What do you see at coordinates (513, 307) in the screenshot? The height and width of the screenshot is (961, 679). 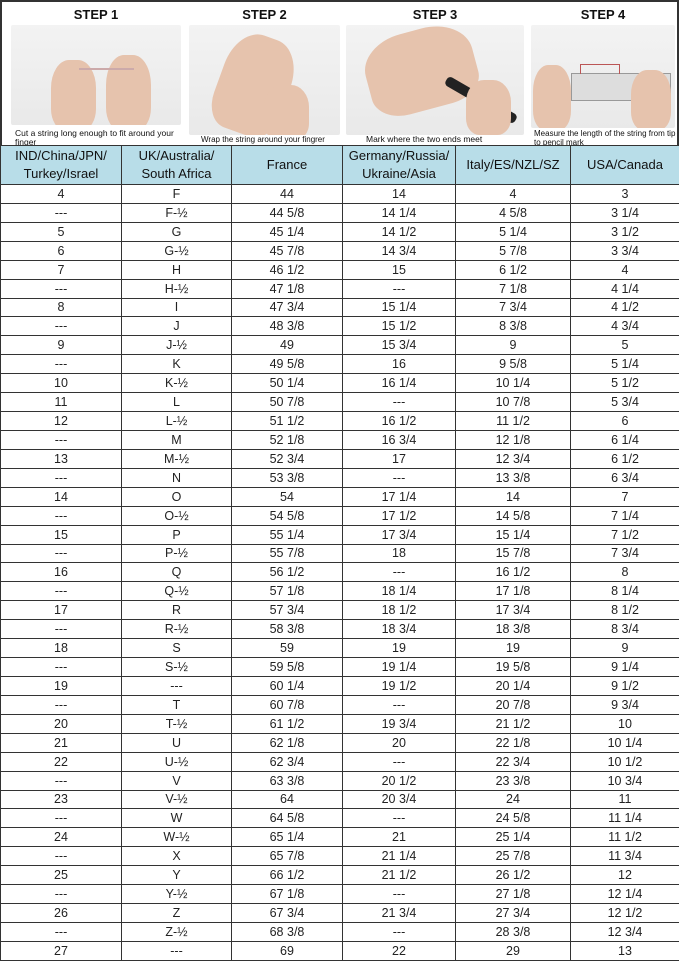 I see `cell-italy: 7 3/4` at bounding box center [513, 307].